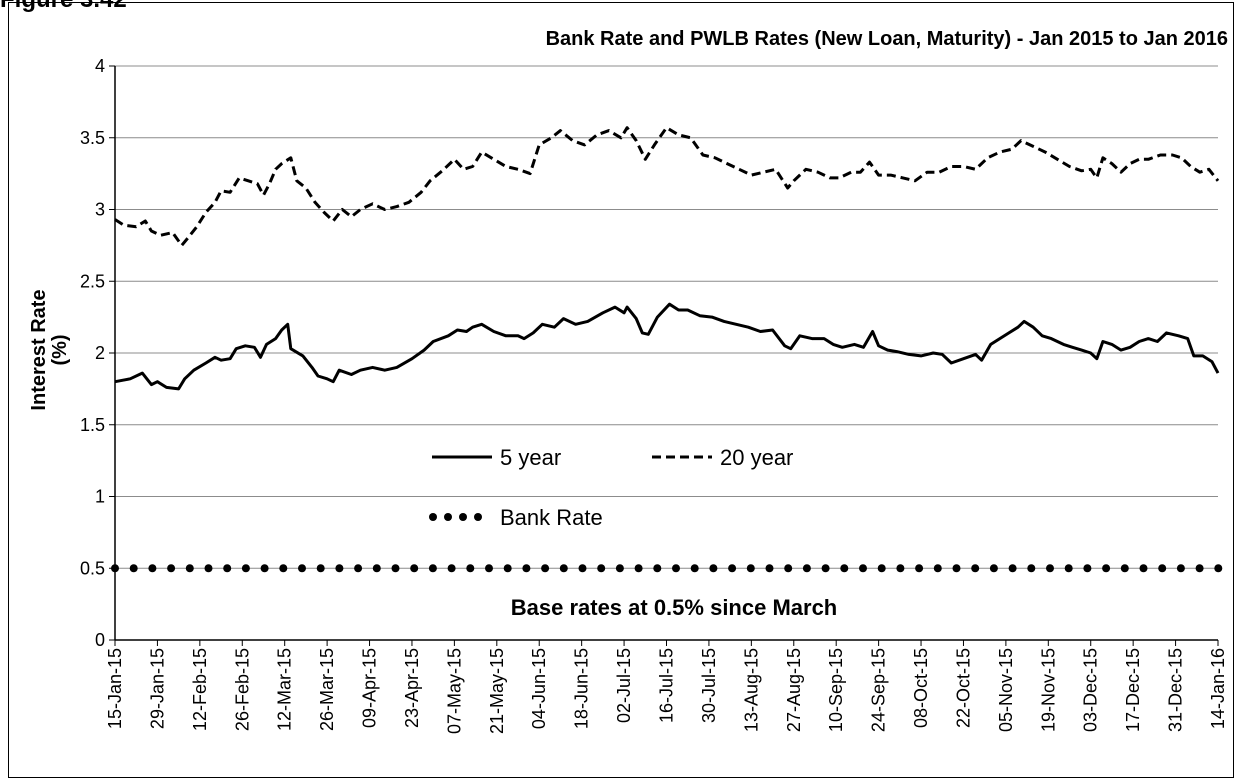 This screenshot has height=780, width=1238. I want to click on x-tick-label: 09-Apr-15, so click(370, 688).